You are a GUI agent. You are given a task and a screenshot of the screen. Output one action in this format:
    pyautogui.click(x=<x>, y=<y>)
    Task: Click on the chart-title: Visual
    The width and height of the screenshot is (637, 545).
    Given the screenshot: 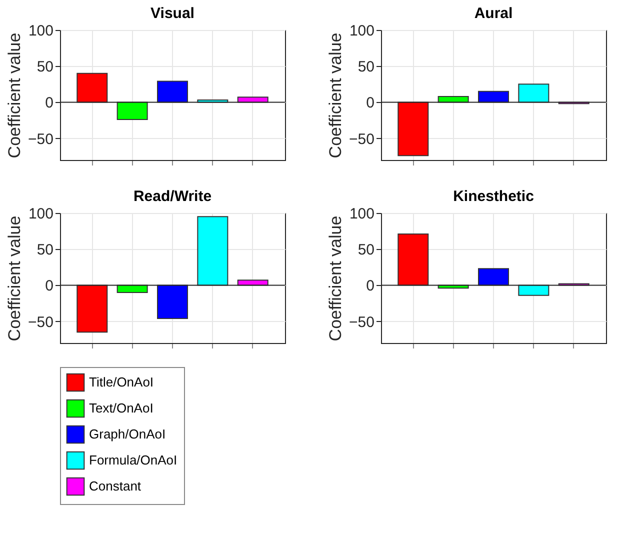 What is the action you would take?
    pyautogui.click(x=172, y=13)
    